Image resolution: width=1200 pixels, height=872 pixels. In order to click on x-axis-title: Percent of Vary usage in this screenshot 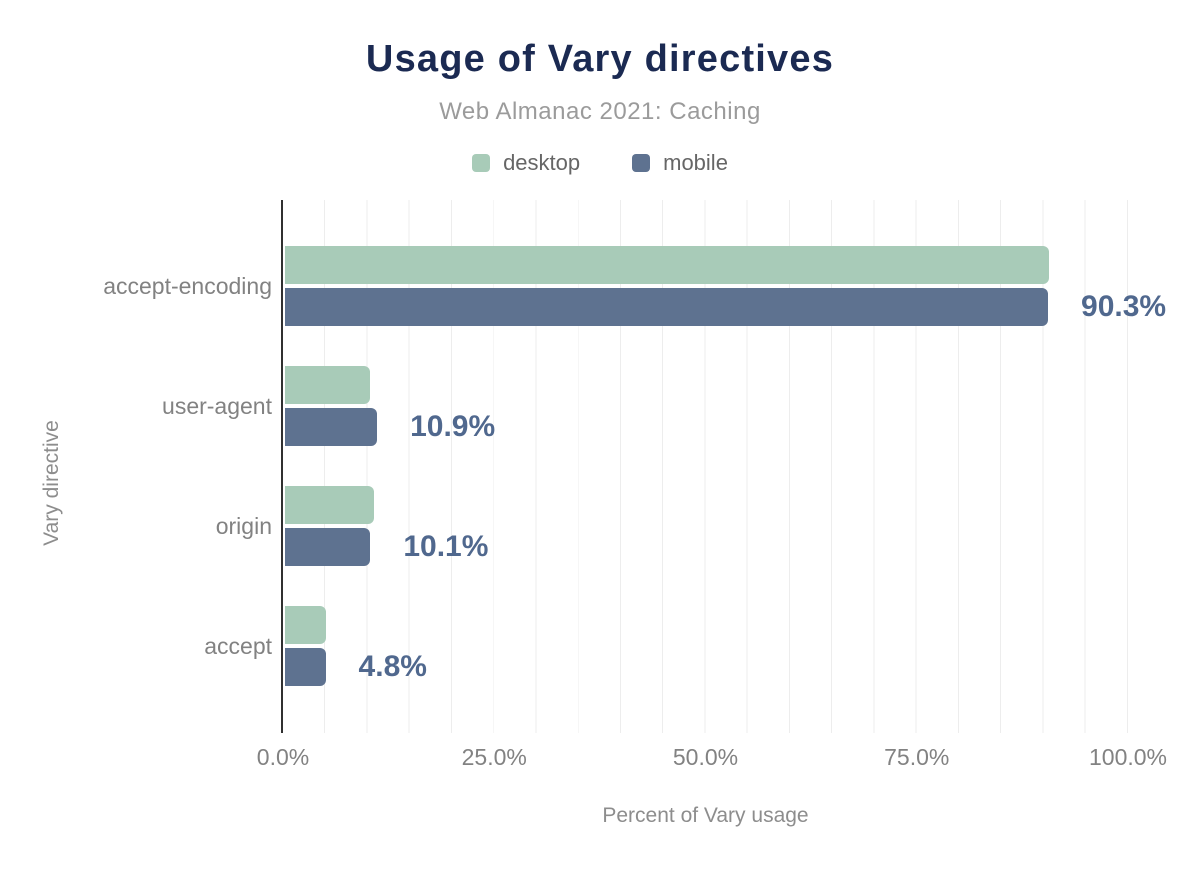, I will do `click(705, 815)`.